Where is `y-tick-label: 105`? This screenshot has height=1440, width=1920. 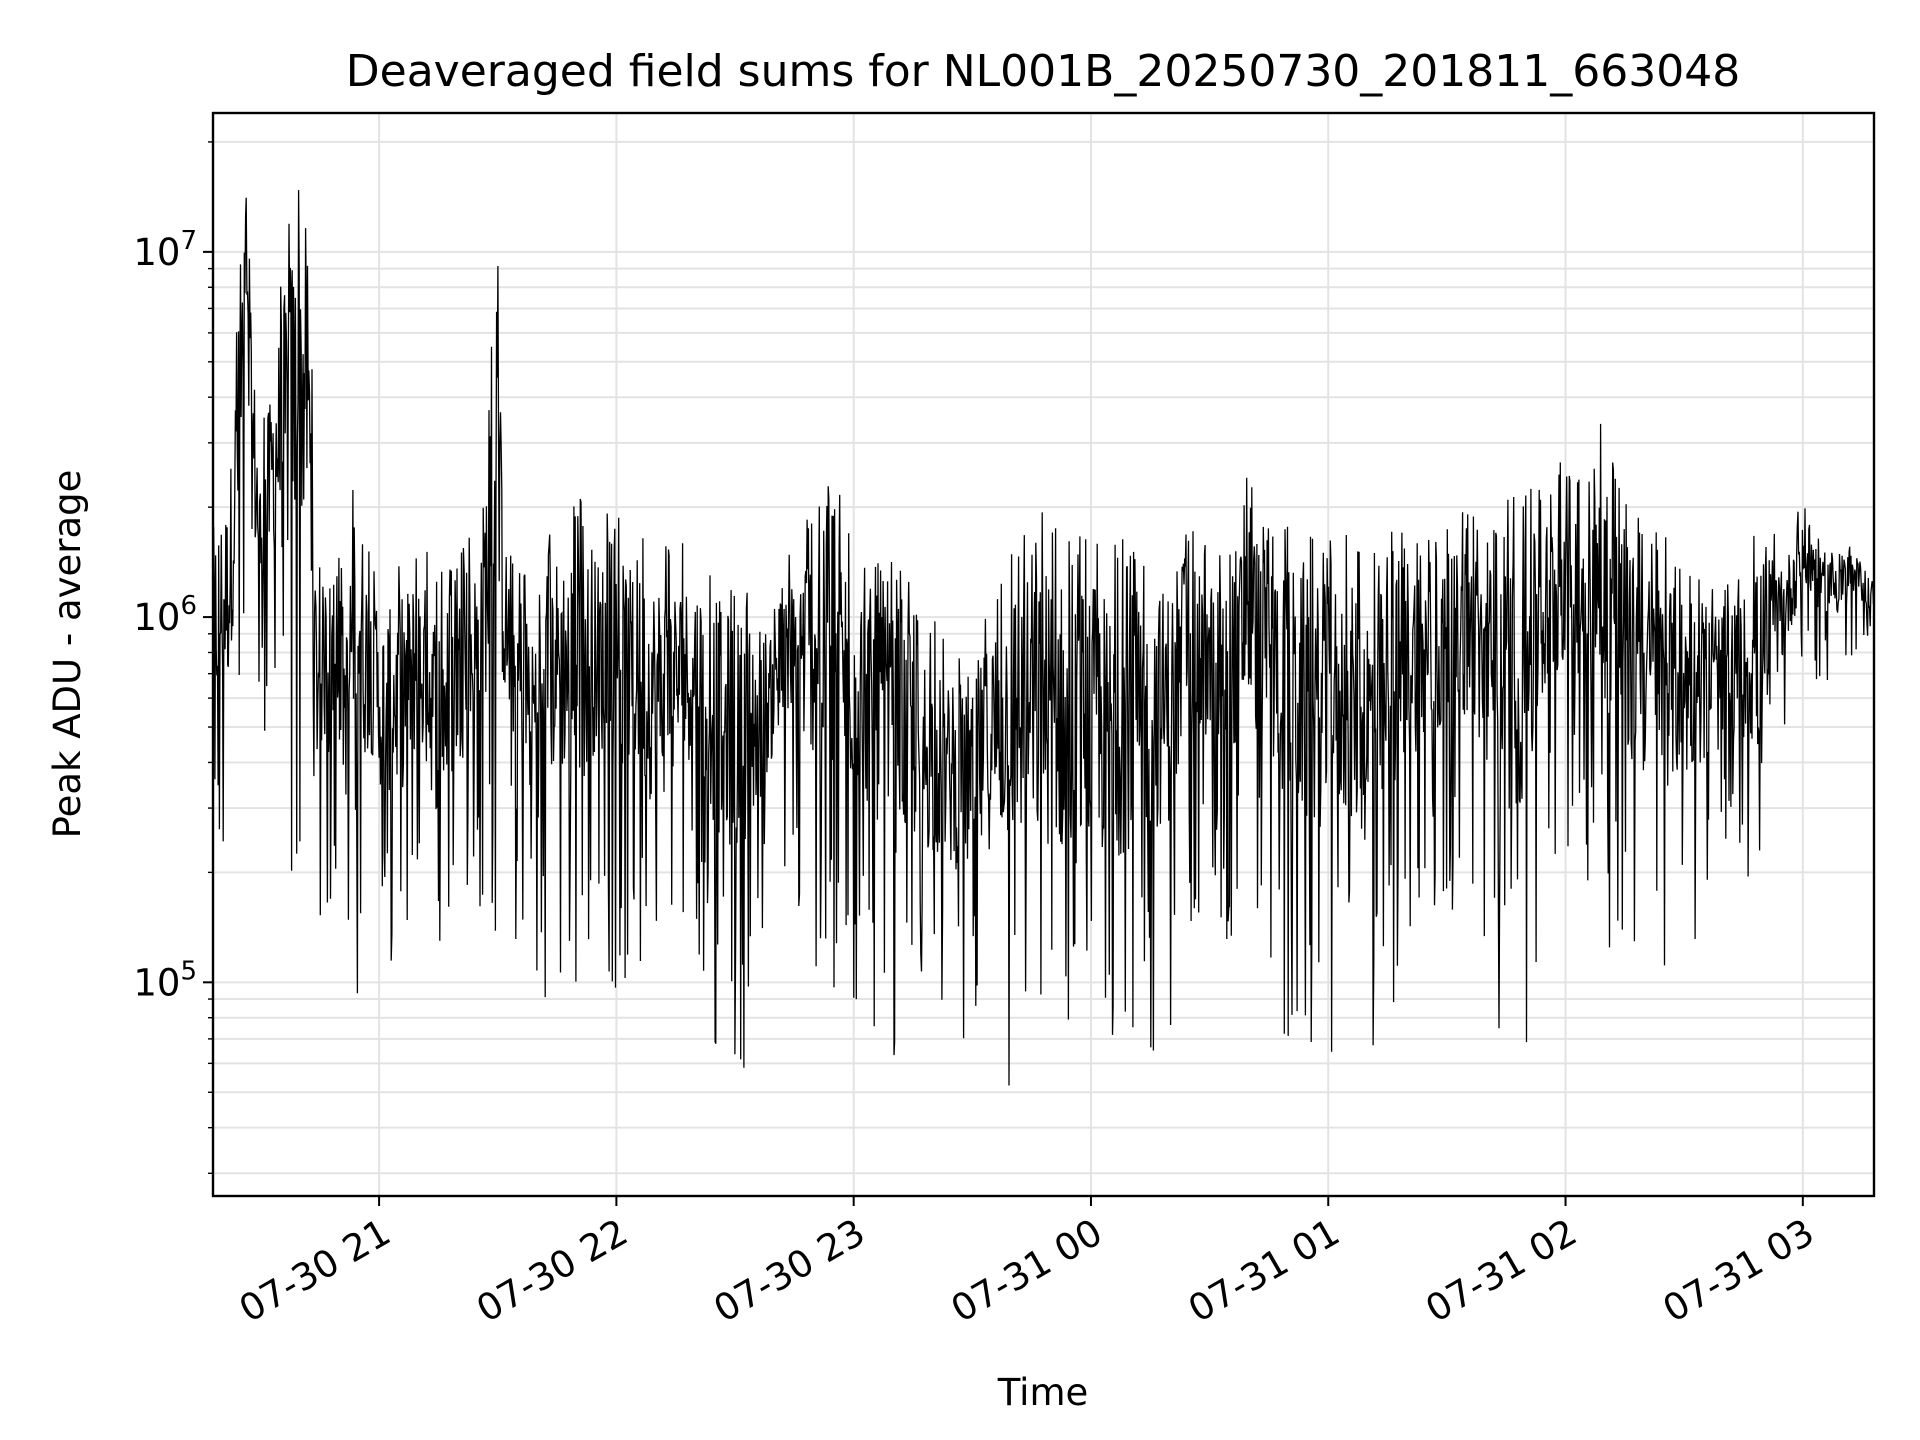
y-tick-label: 105 is located at coordinates (165, 980).